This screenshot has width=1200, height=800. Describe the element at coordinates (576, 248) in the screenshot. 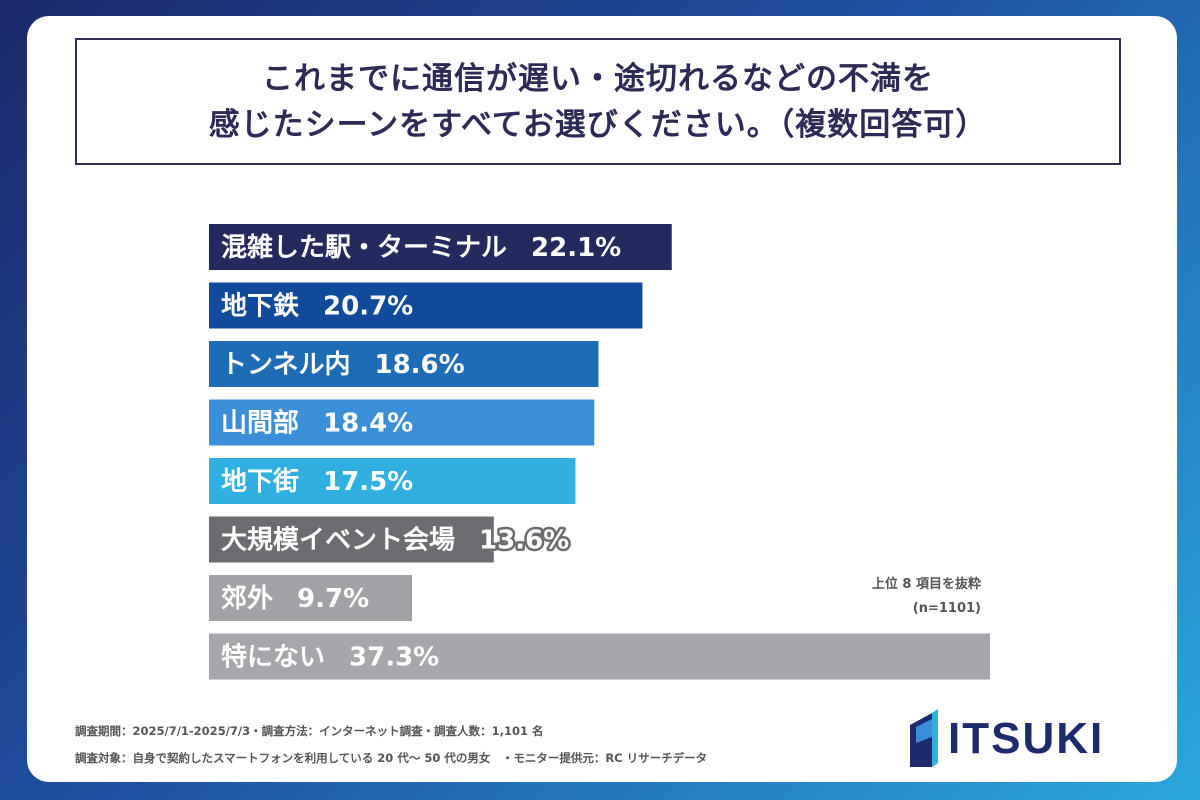

I see `bar-value-label: 22.1%` at that location.